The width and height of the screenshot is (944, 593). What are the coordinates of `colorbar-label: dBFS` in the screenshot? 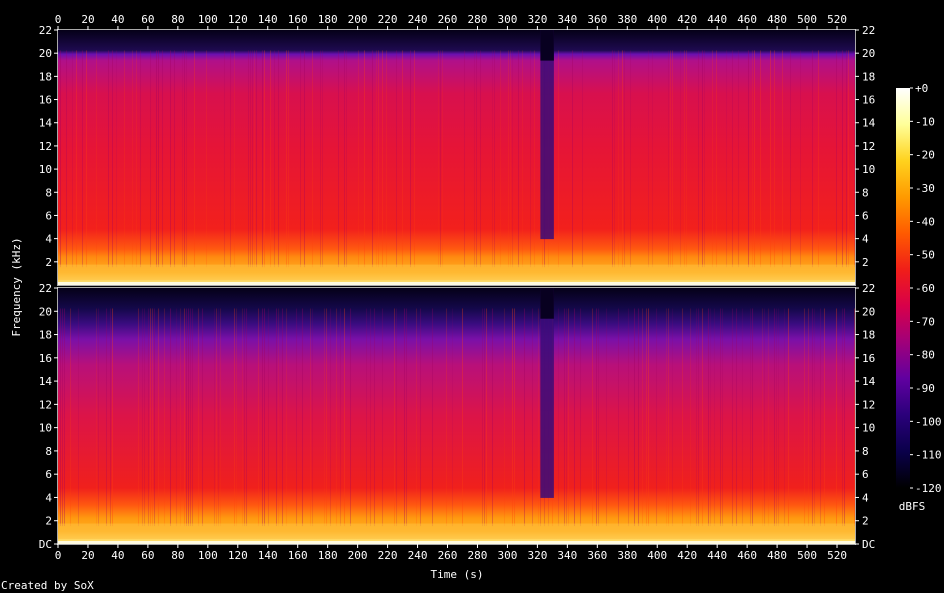 It's located at (912, 506).